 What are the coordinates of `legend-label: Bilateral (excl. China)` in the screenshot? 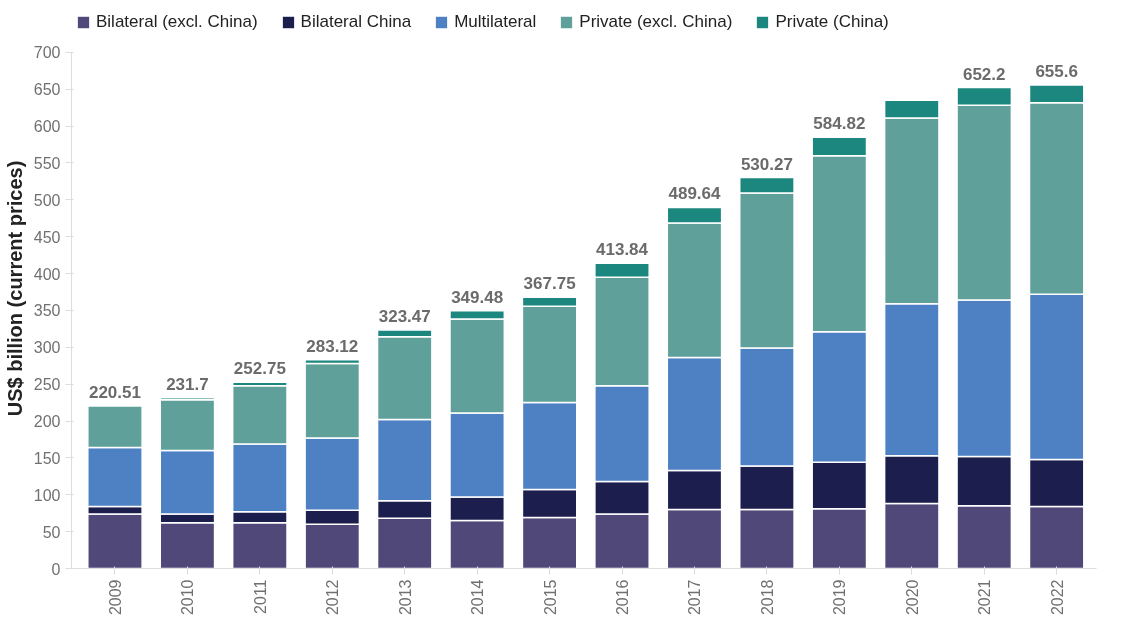 It's located at (177, 22).